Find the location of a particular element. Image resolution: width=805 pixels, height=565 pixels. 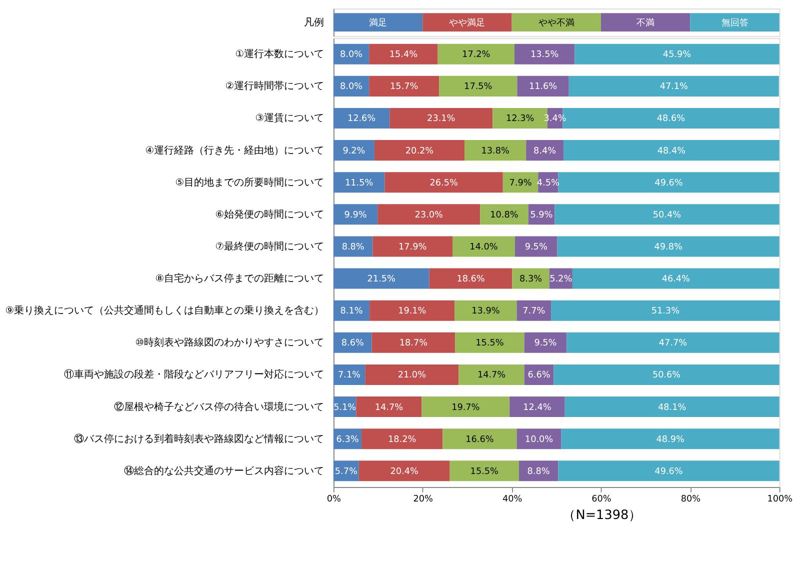

data-label: 47.7% is located at coordinates (673, 343).